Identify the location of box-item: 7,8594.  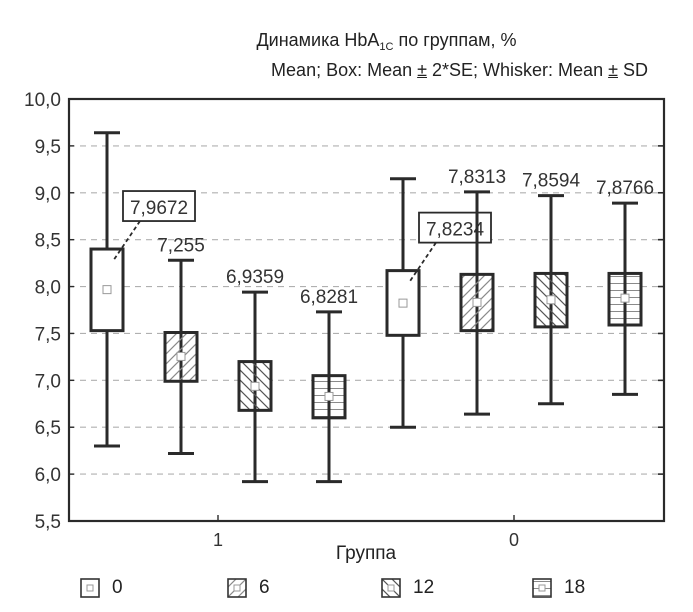
(551, 288).